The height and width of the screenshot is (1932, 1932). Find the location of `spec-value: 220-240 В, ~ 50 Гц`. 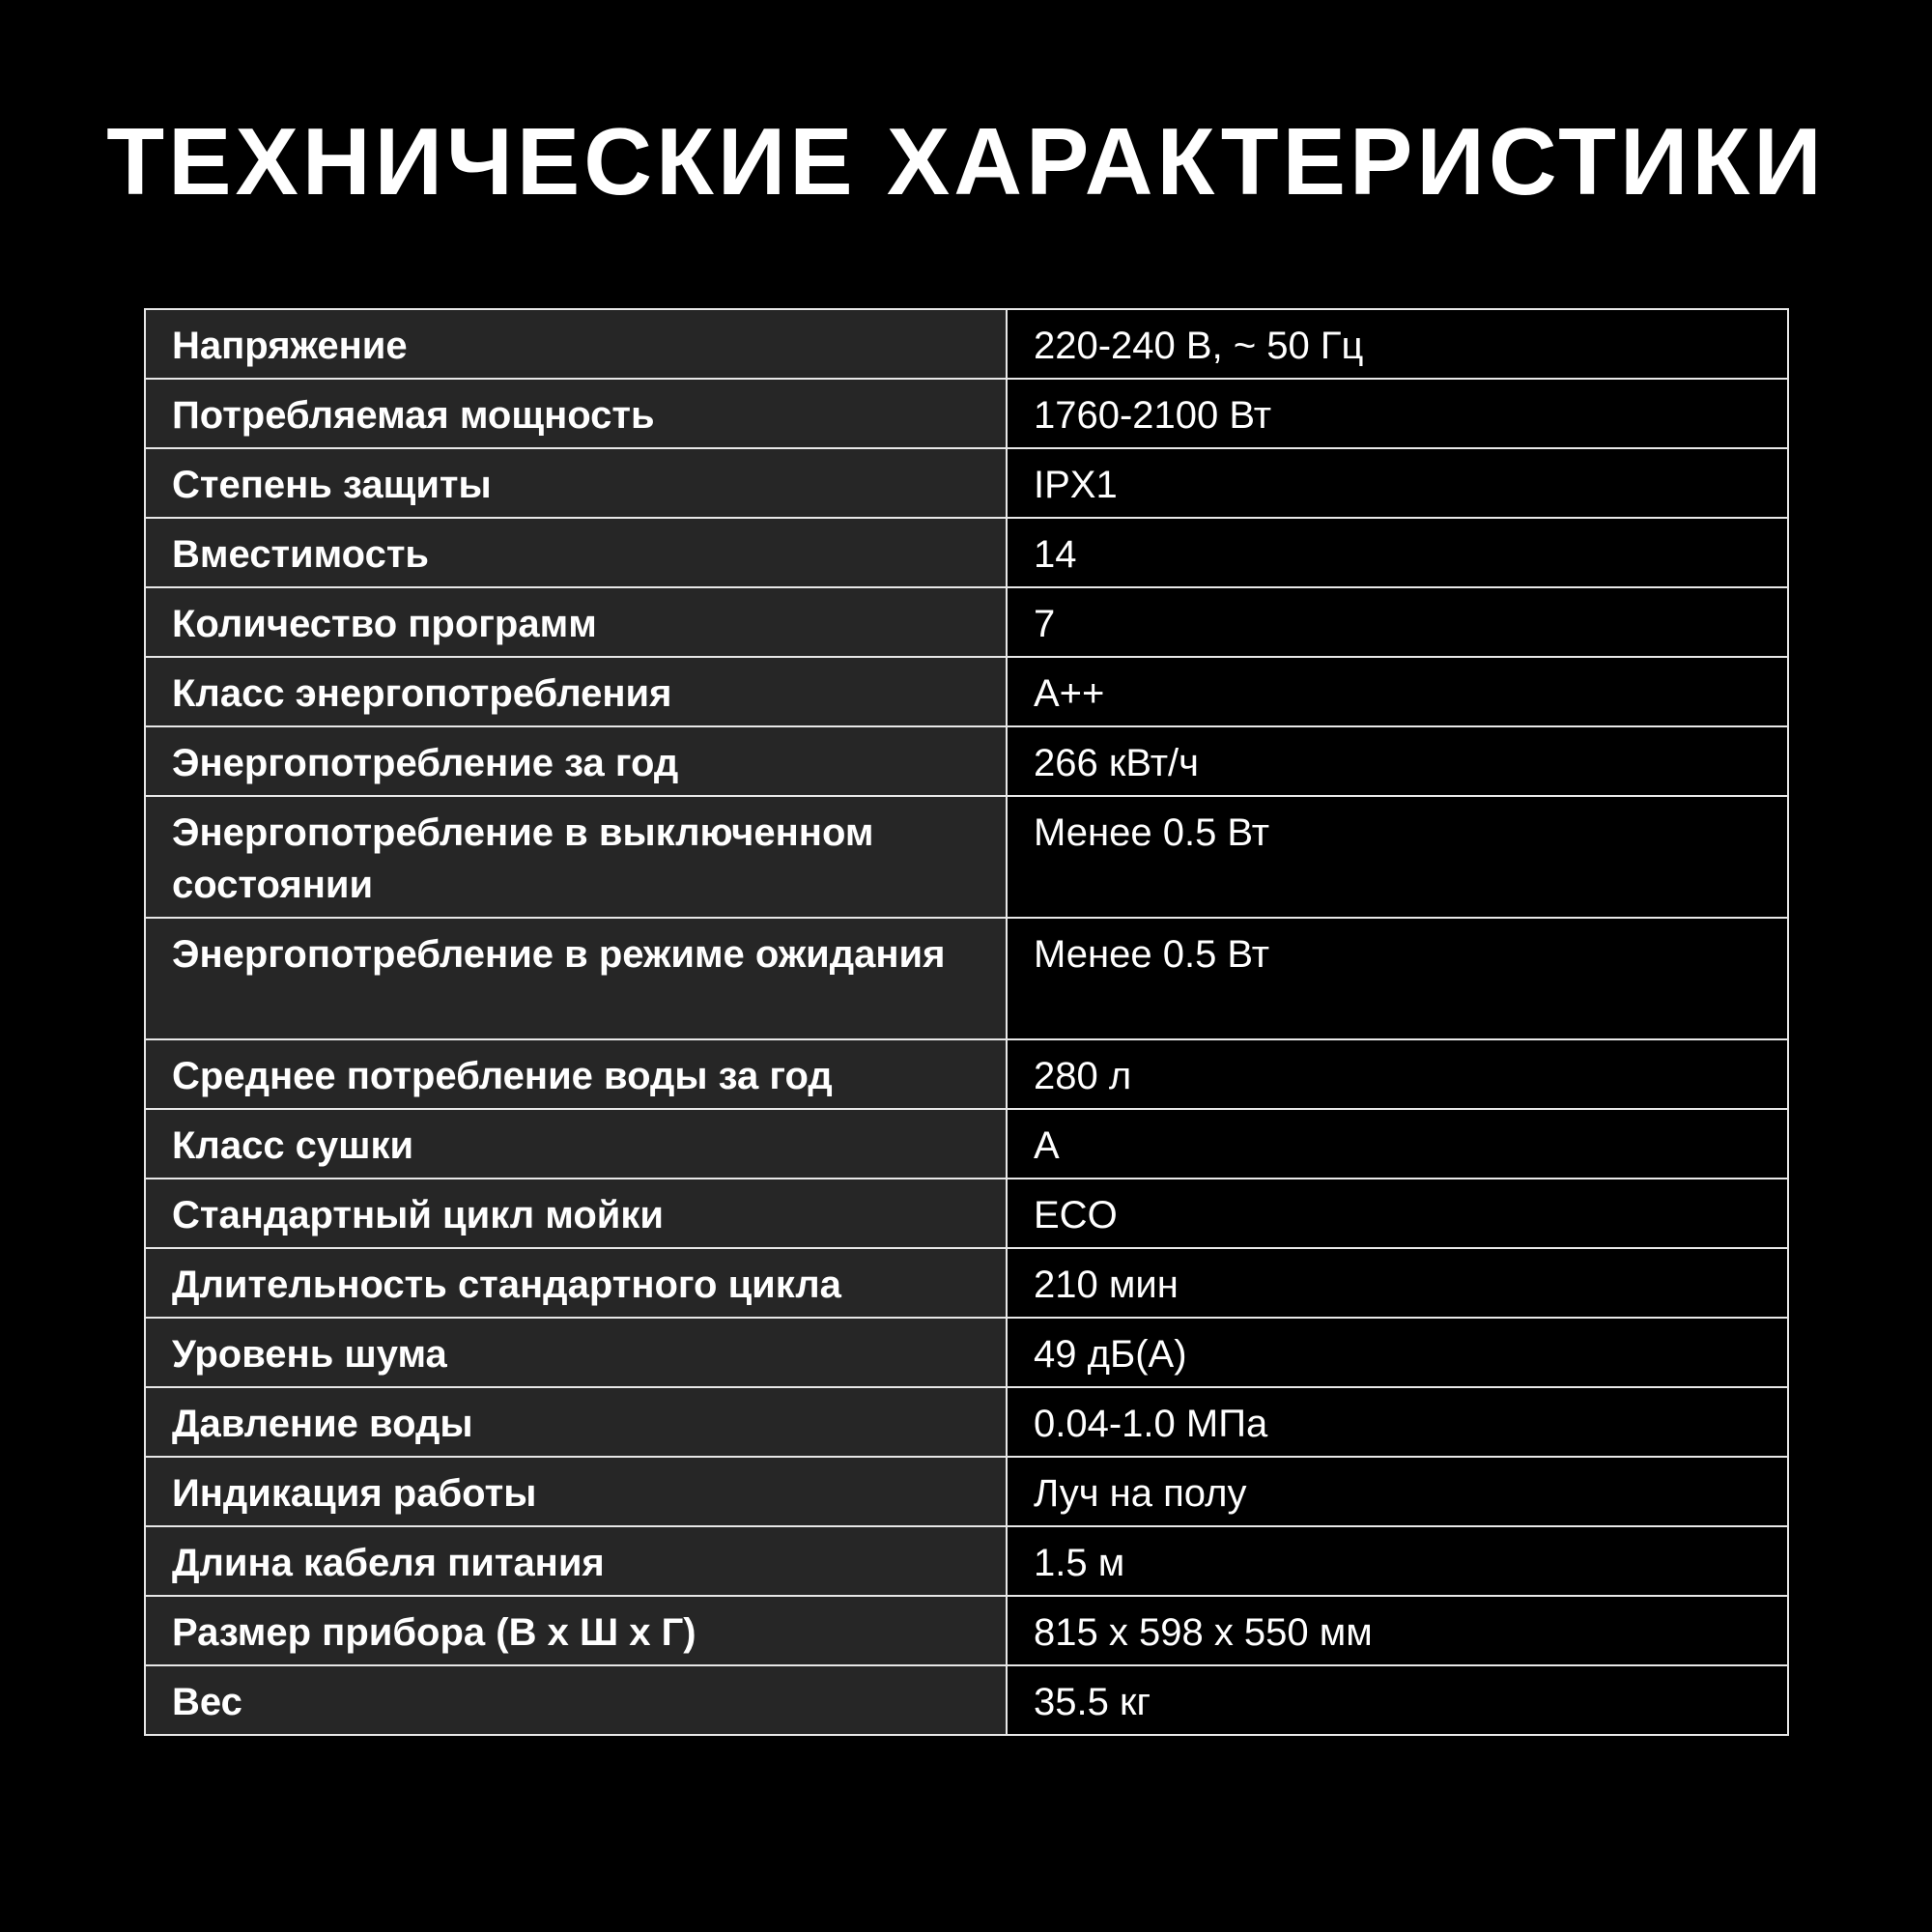

spec-value: 220-240 В, ~ 50 Гц is located at coordinates (1397, 344).